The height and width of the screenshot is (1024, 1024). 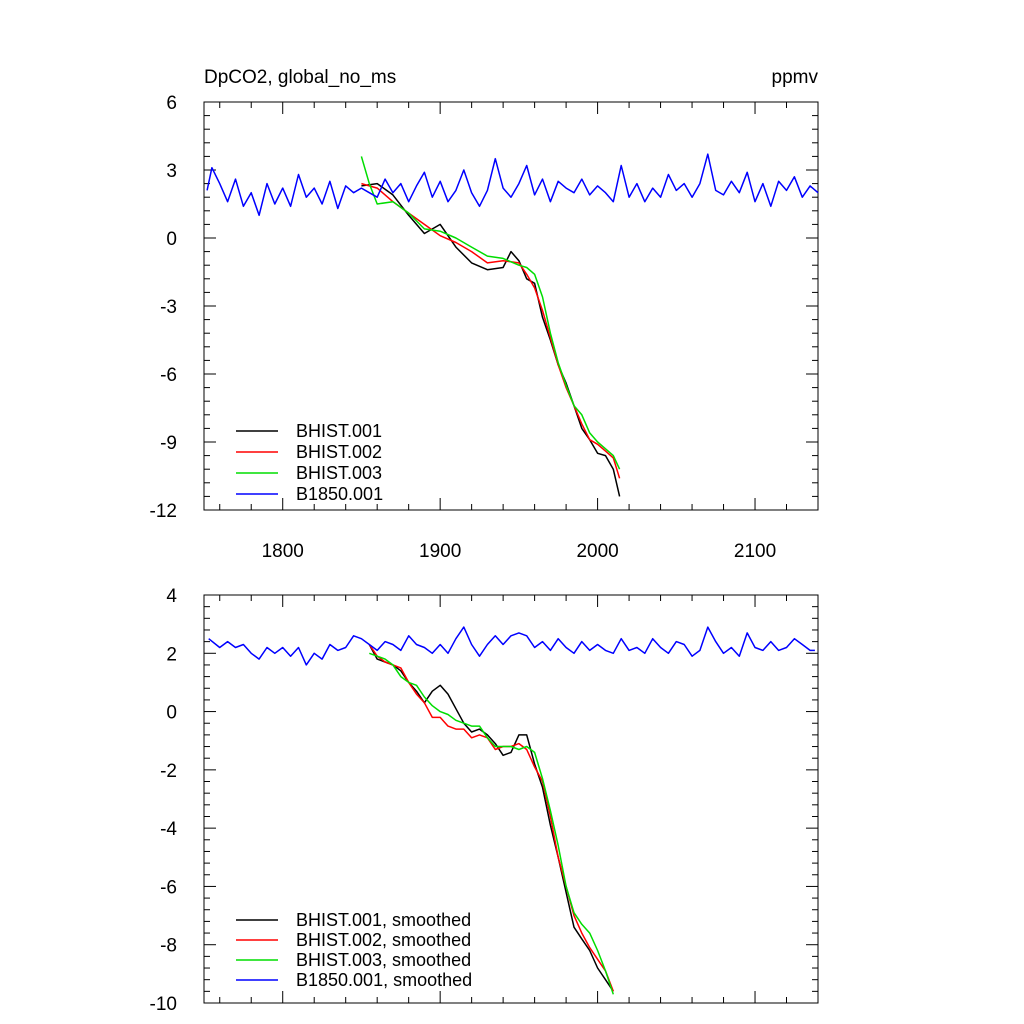 I want to click on x-tick-label: 2100, so click(x=755, y=551).